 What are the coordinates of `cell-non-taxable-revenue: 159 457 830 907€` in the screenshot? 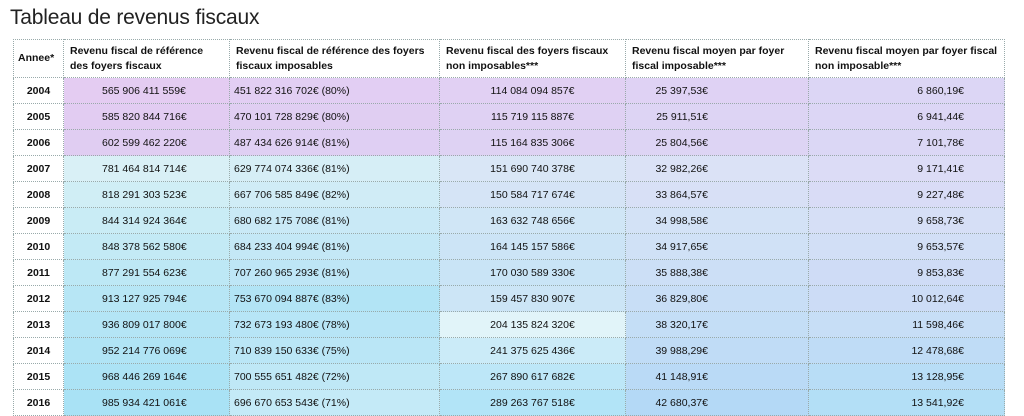 It's located at (532, 298).